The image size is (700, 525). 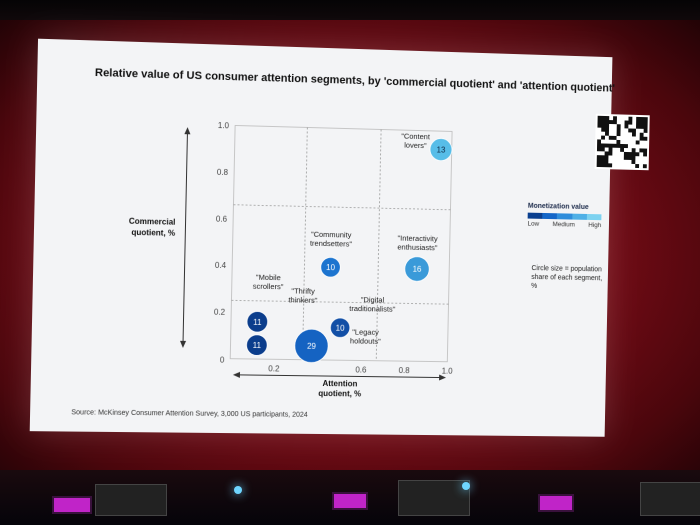 What do you see at coordinates (224, 125) in the screenshot?
I see `y-tick-label: 1.0` at bounding box center [224, 125].